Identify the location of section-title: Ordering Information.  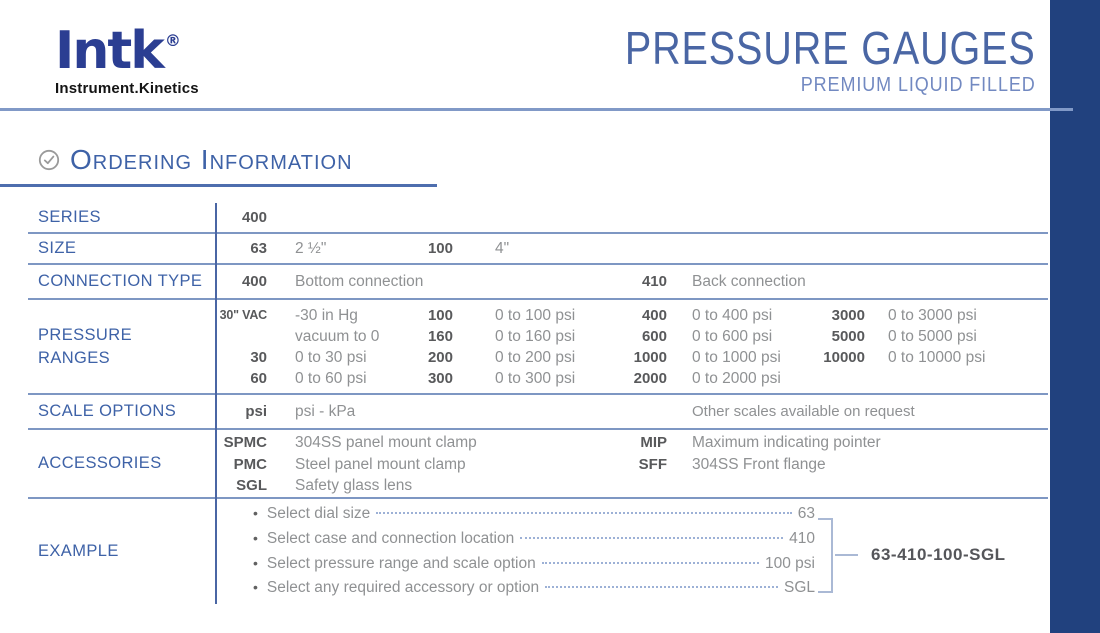
(211, 159).